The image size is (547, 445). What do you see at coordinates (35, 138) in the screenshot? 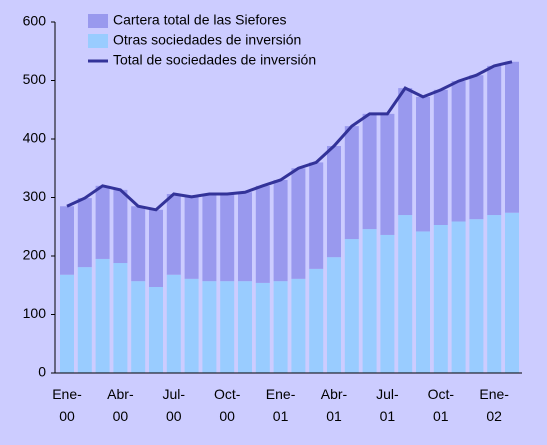
I see `y-tick-label: 400` at bounding box center [35, 138].